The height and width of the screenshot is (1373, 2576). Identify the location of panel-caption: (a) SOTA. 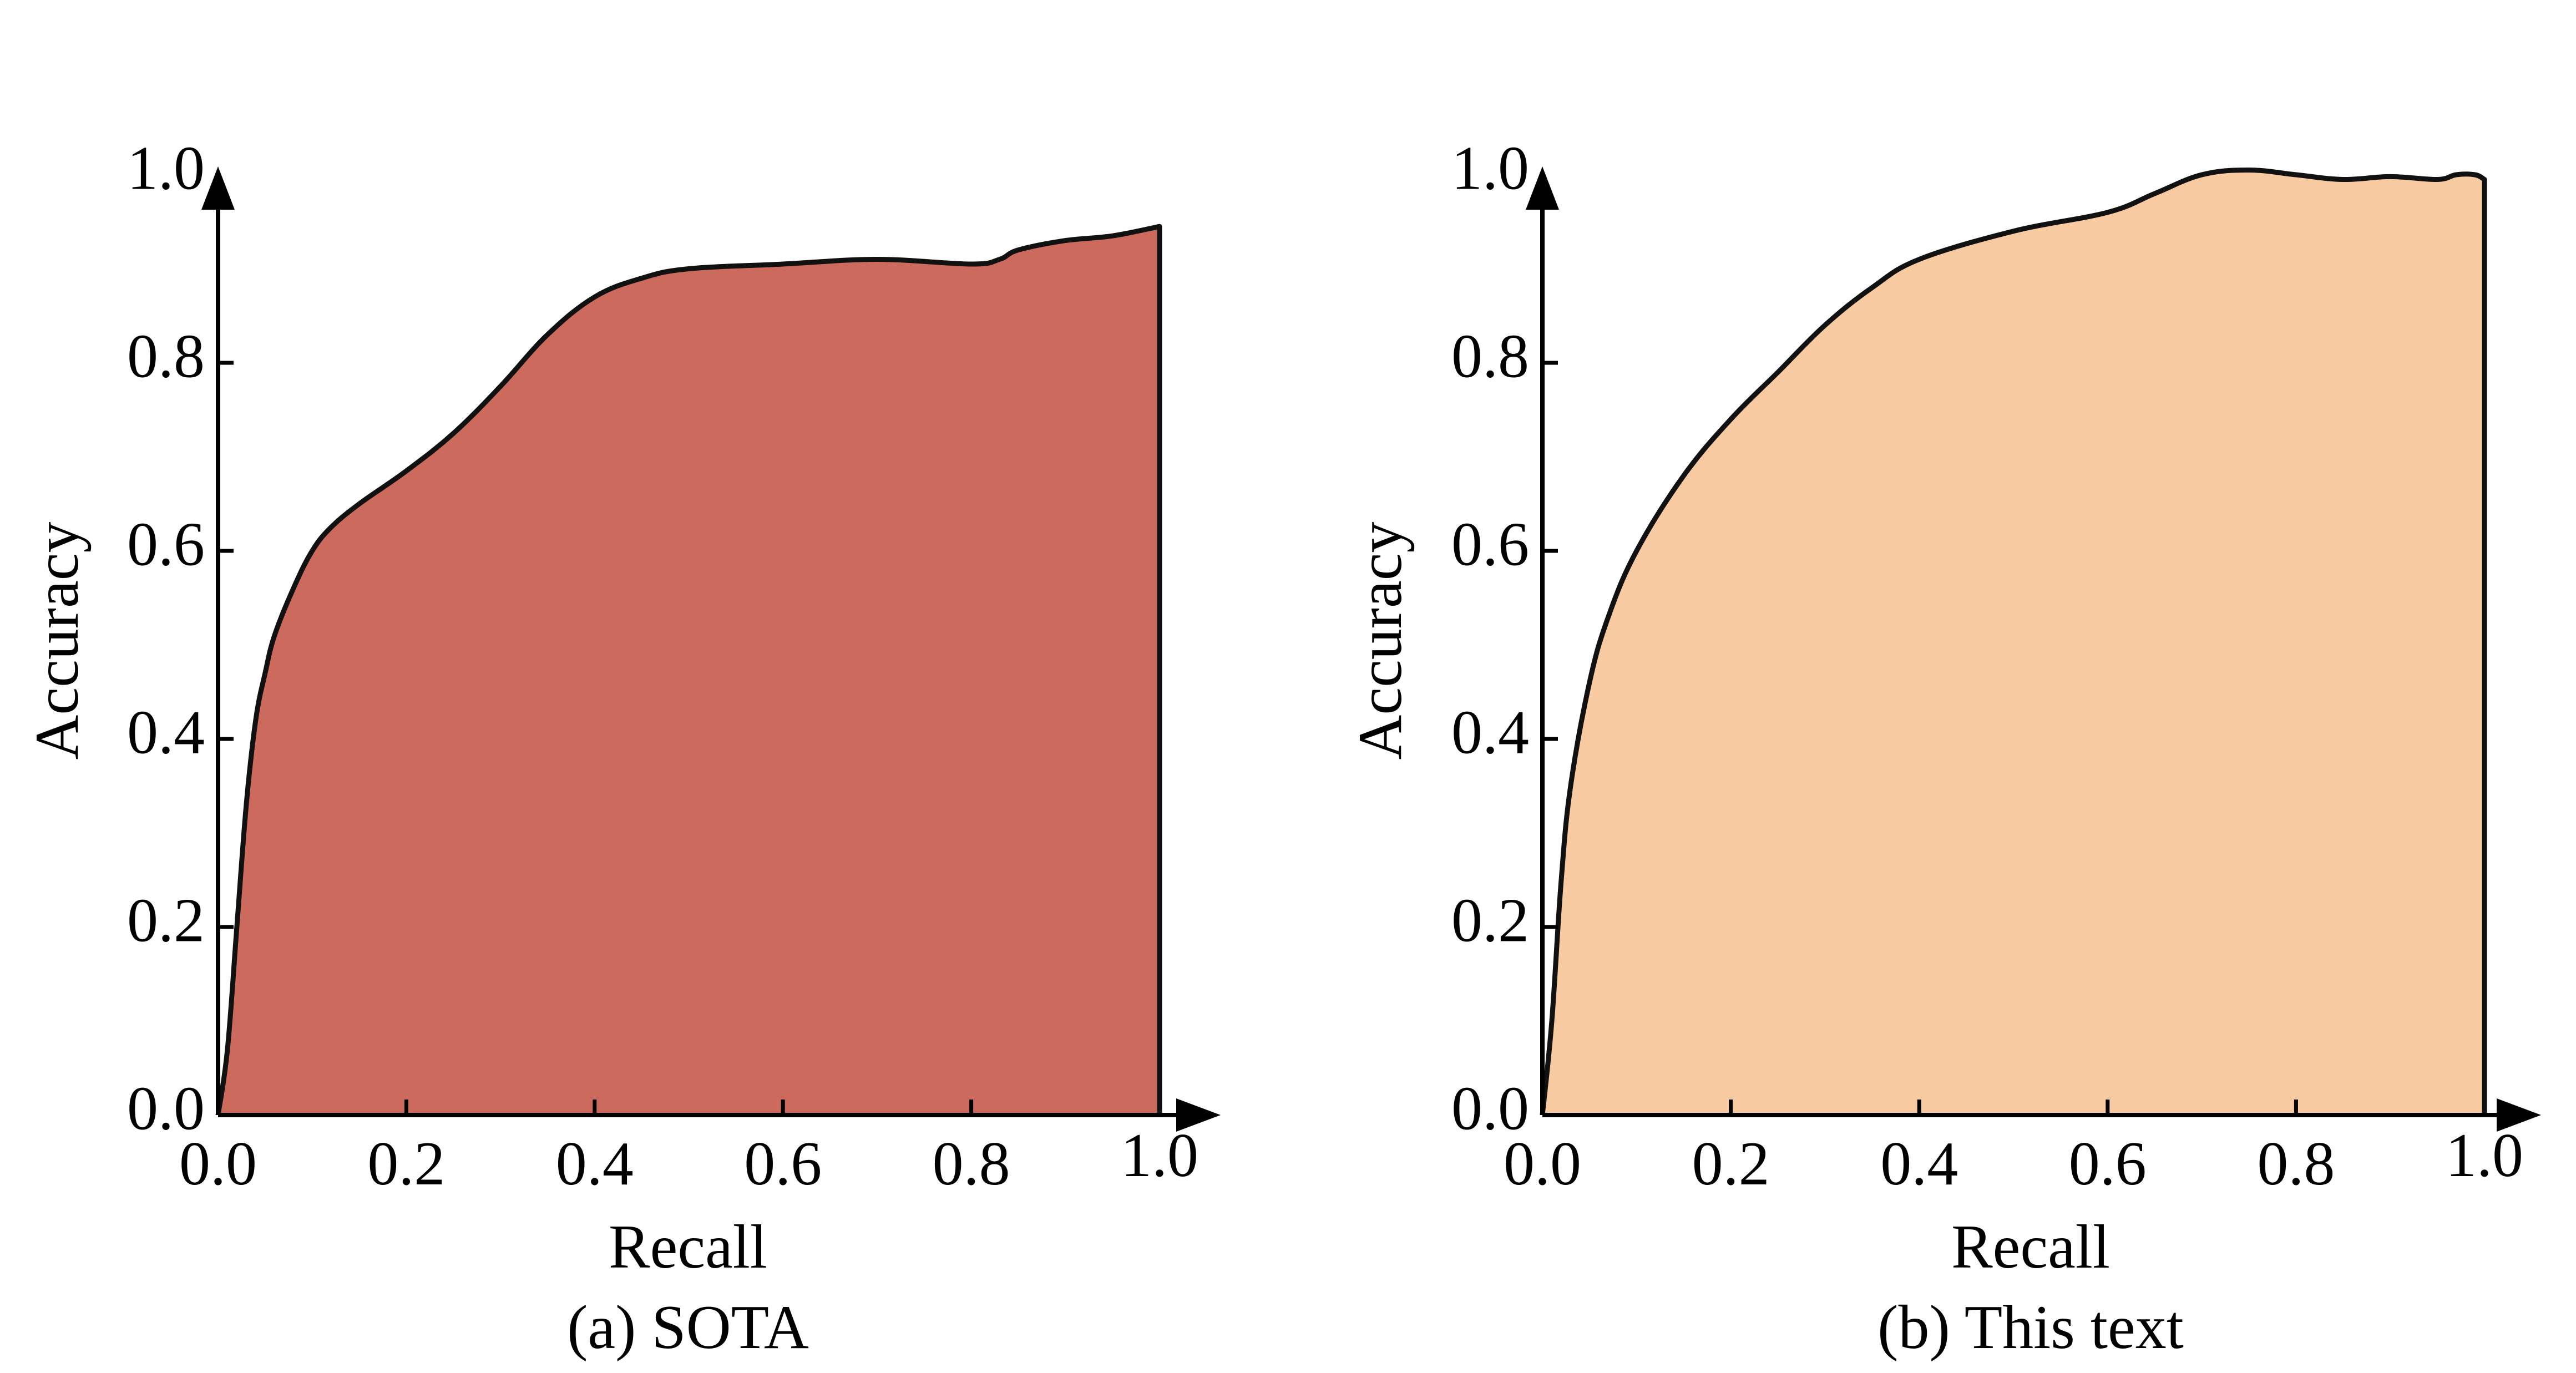
(688, 1328).